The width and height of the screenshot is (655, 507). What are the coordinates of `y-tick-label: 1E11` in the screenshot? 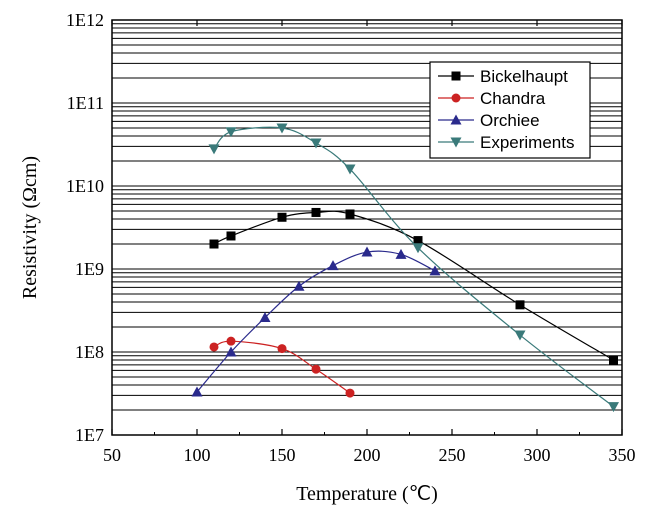 It's located at (85, 103).